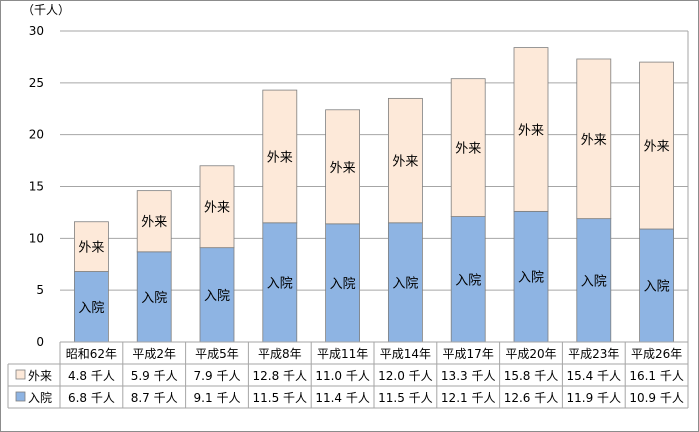 The width and height of the screenshot is (699, 432). Describe the element at coordinates (594, 398) in the screenshot. I see `table-cell-inpatient: 11.9 千人` at that location.